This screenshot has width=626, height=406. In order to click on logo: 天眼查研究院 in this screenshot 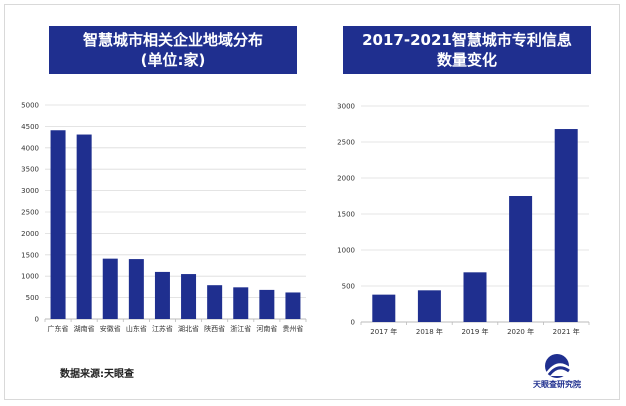, I will do `click(557, 370)`.